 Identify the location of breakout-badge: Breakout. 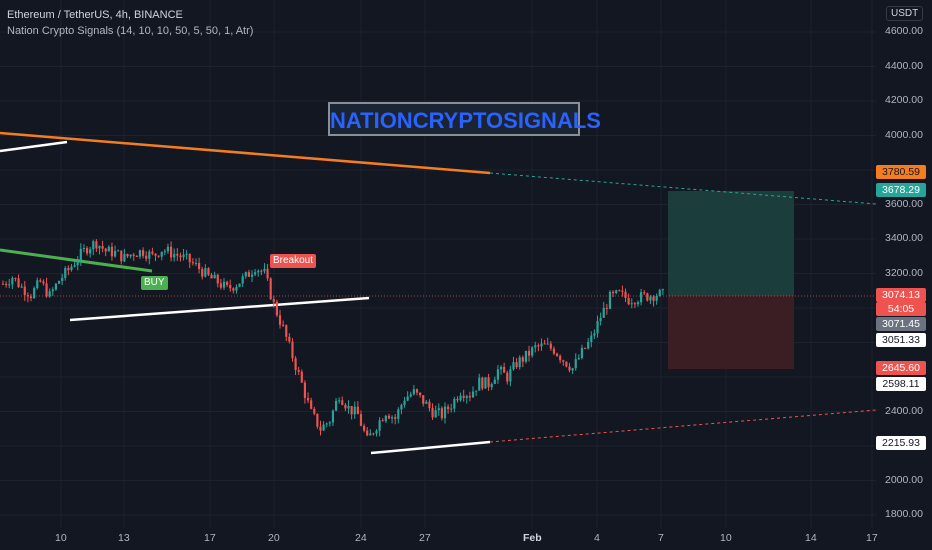
(293, 261).